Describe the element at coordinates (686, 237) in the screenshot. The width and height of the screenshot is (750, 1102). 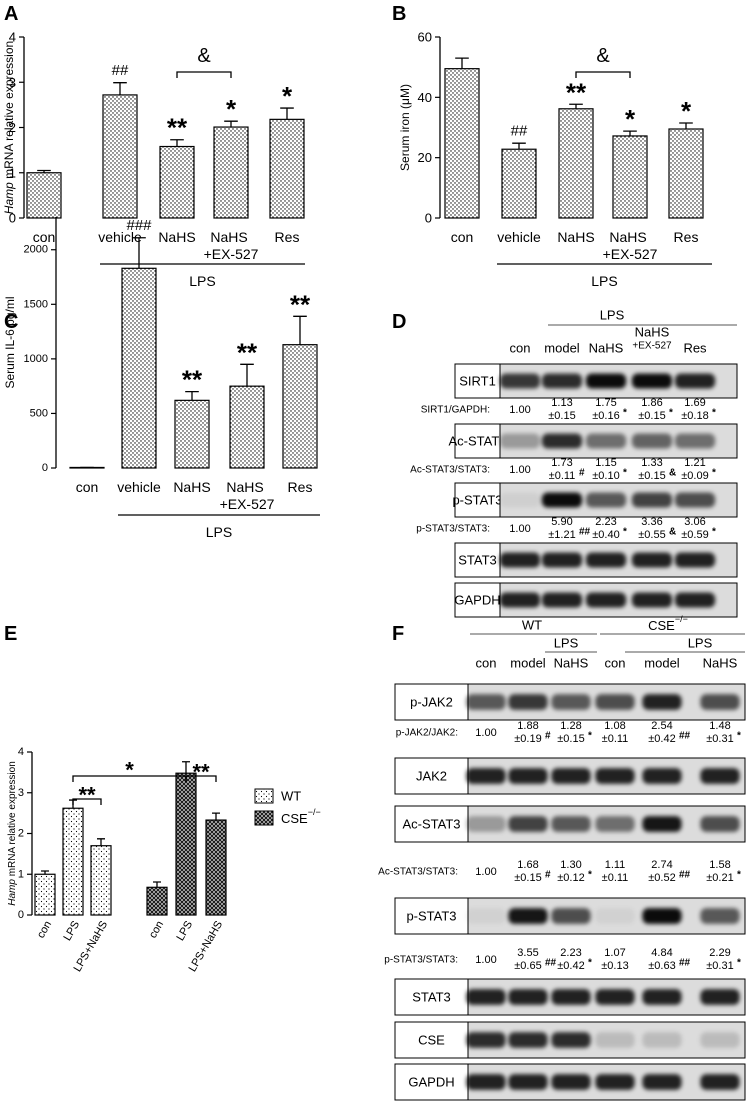
I see `x-tick-label: Res` at that location.